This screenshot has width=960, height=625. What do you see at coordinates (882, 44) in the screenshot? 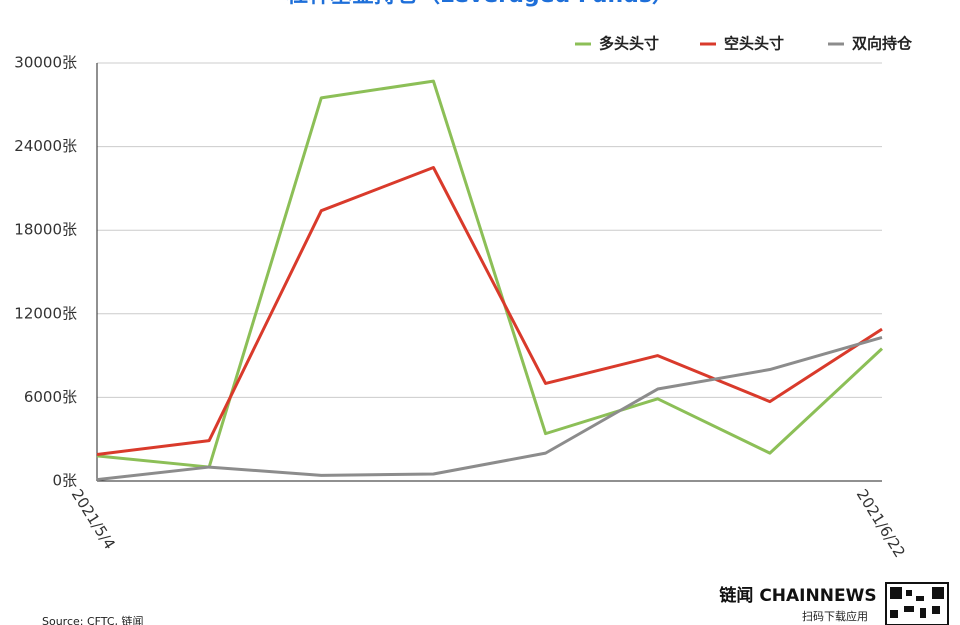
I see `legend-label: 双向持仓` at bounding box center [882, 44].